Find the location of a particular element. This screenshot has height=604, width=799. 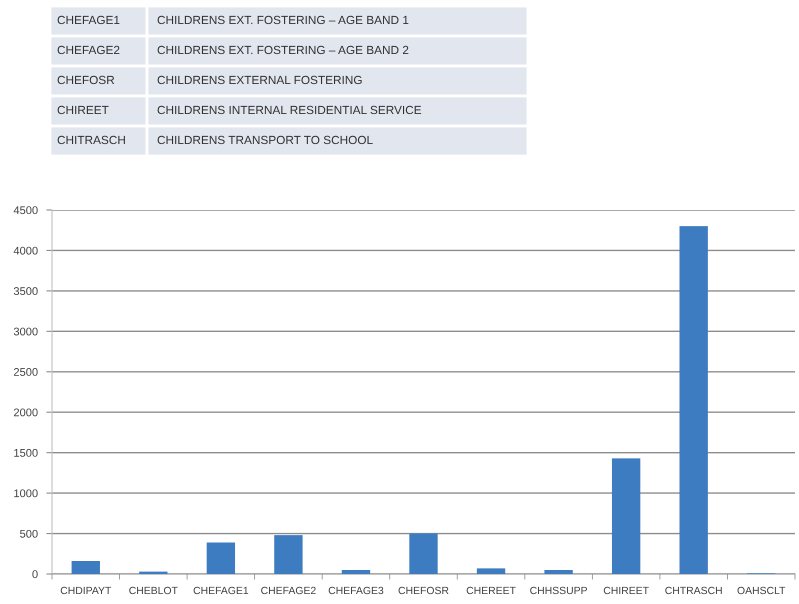

y-tick-label: 3500 is located at coordinates (26, 291).